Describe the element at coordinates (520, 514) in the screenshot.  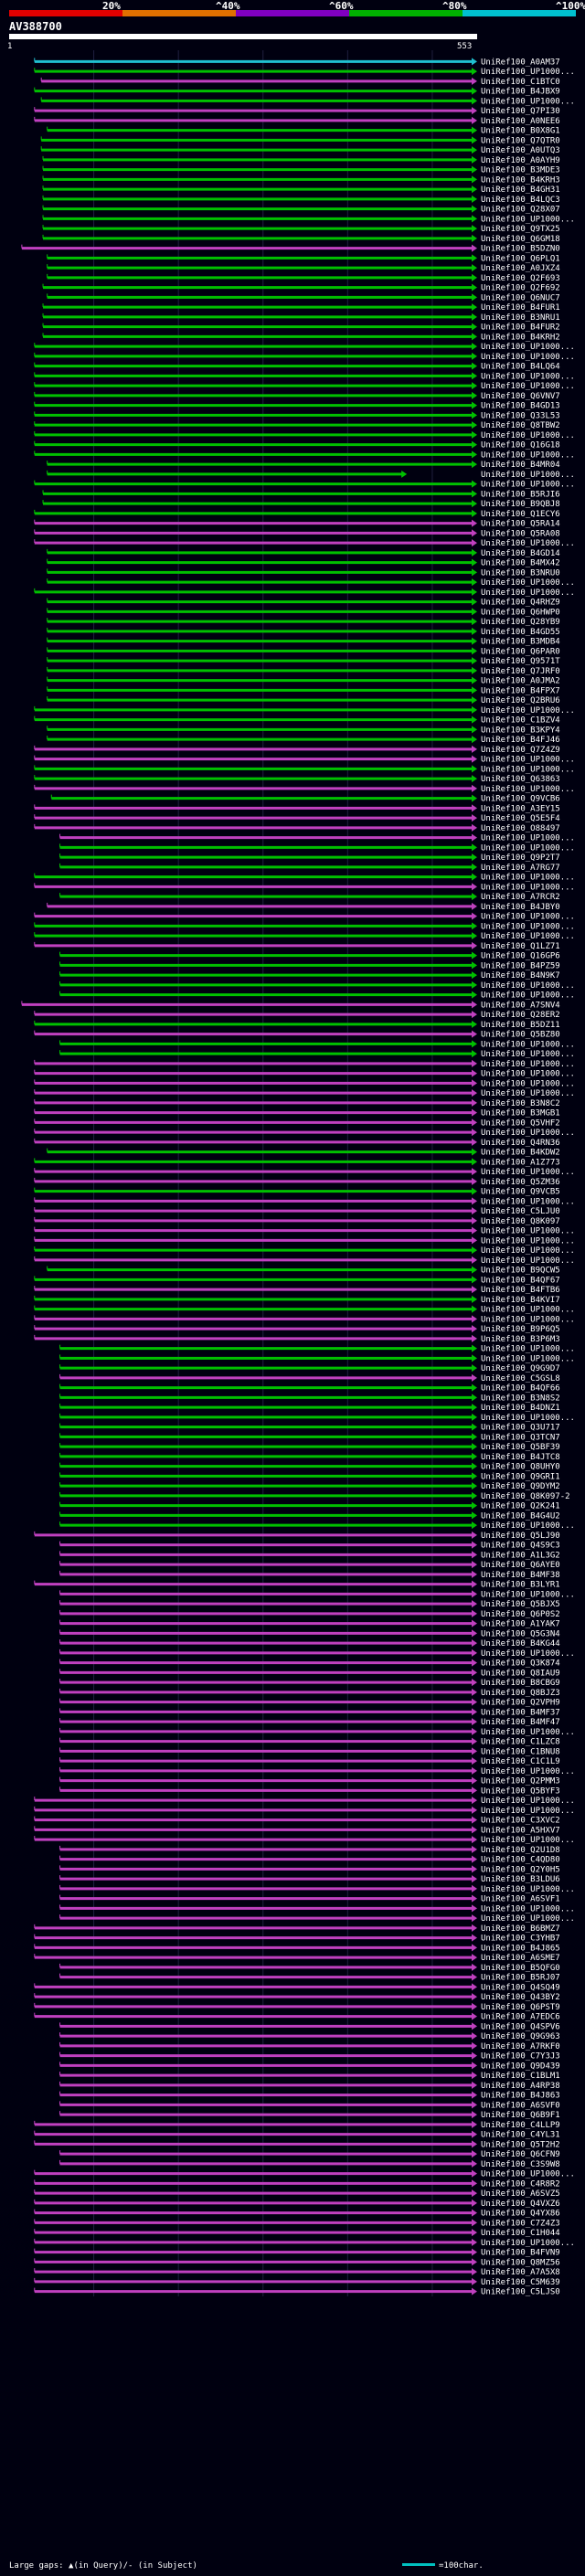
I see `hit-label: UniRef100_Q1ECY6` at that location.